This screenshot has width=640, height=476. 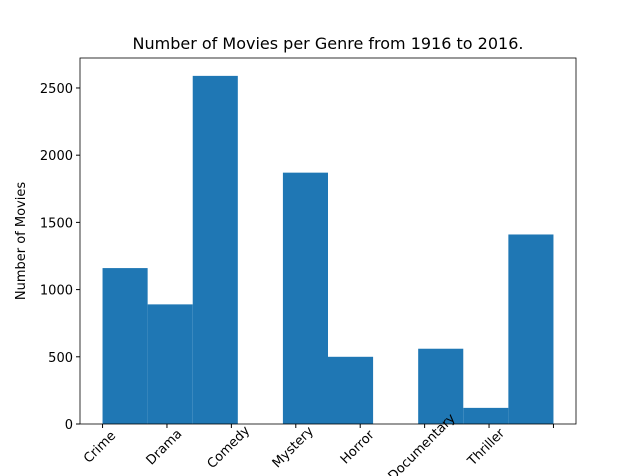 What do you see at coordinates (486, 448) in the screenshot?
I see `x-tick-label: Thriller` at bounding box center [486, 448].